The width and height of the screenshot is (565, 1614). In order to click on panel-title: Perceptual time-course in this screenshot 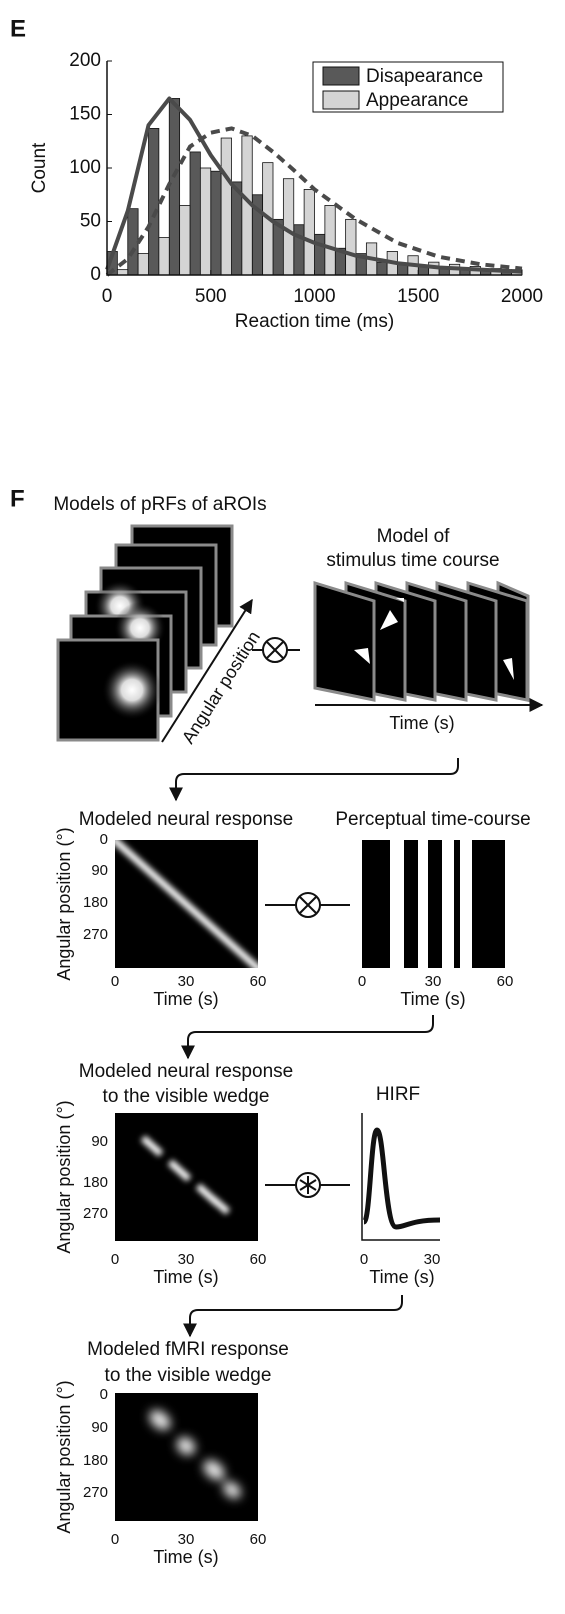, I will do `click(432, 819)`.